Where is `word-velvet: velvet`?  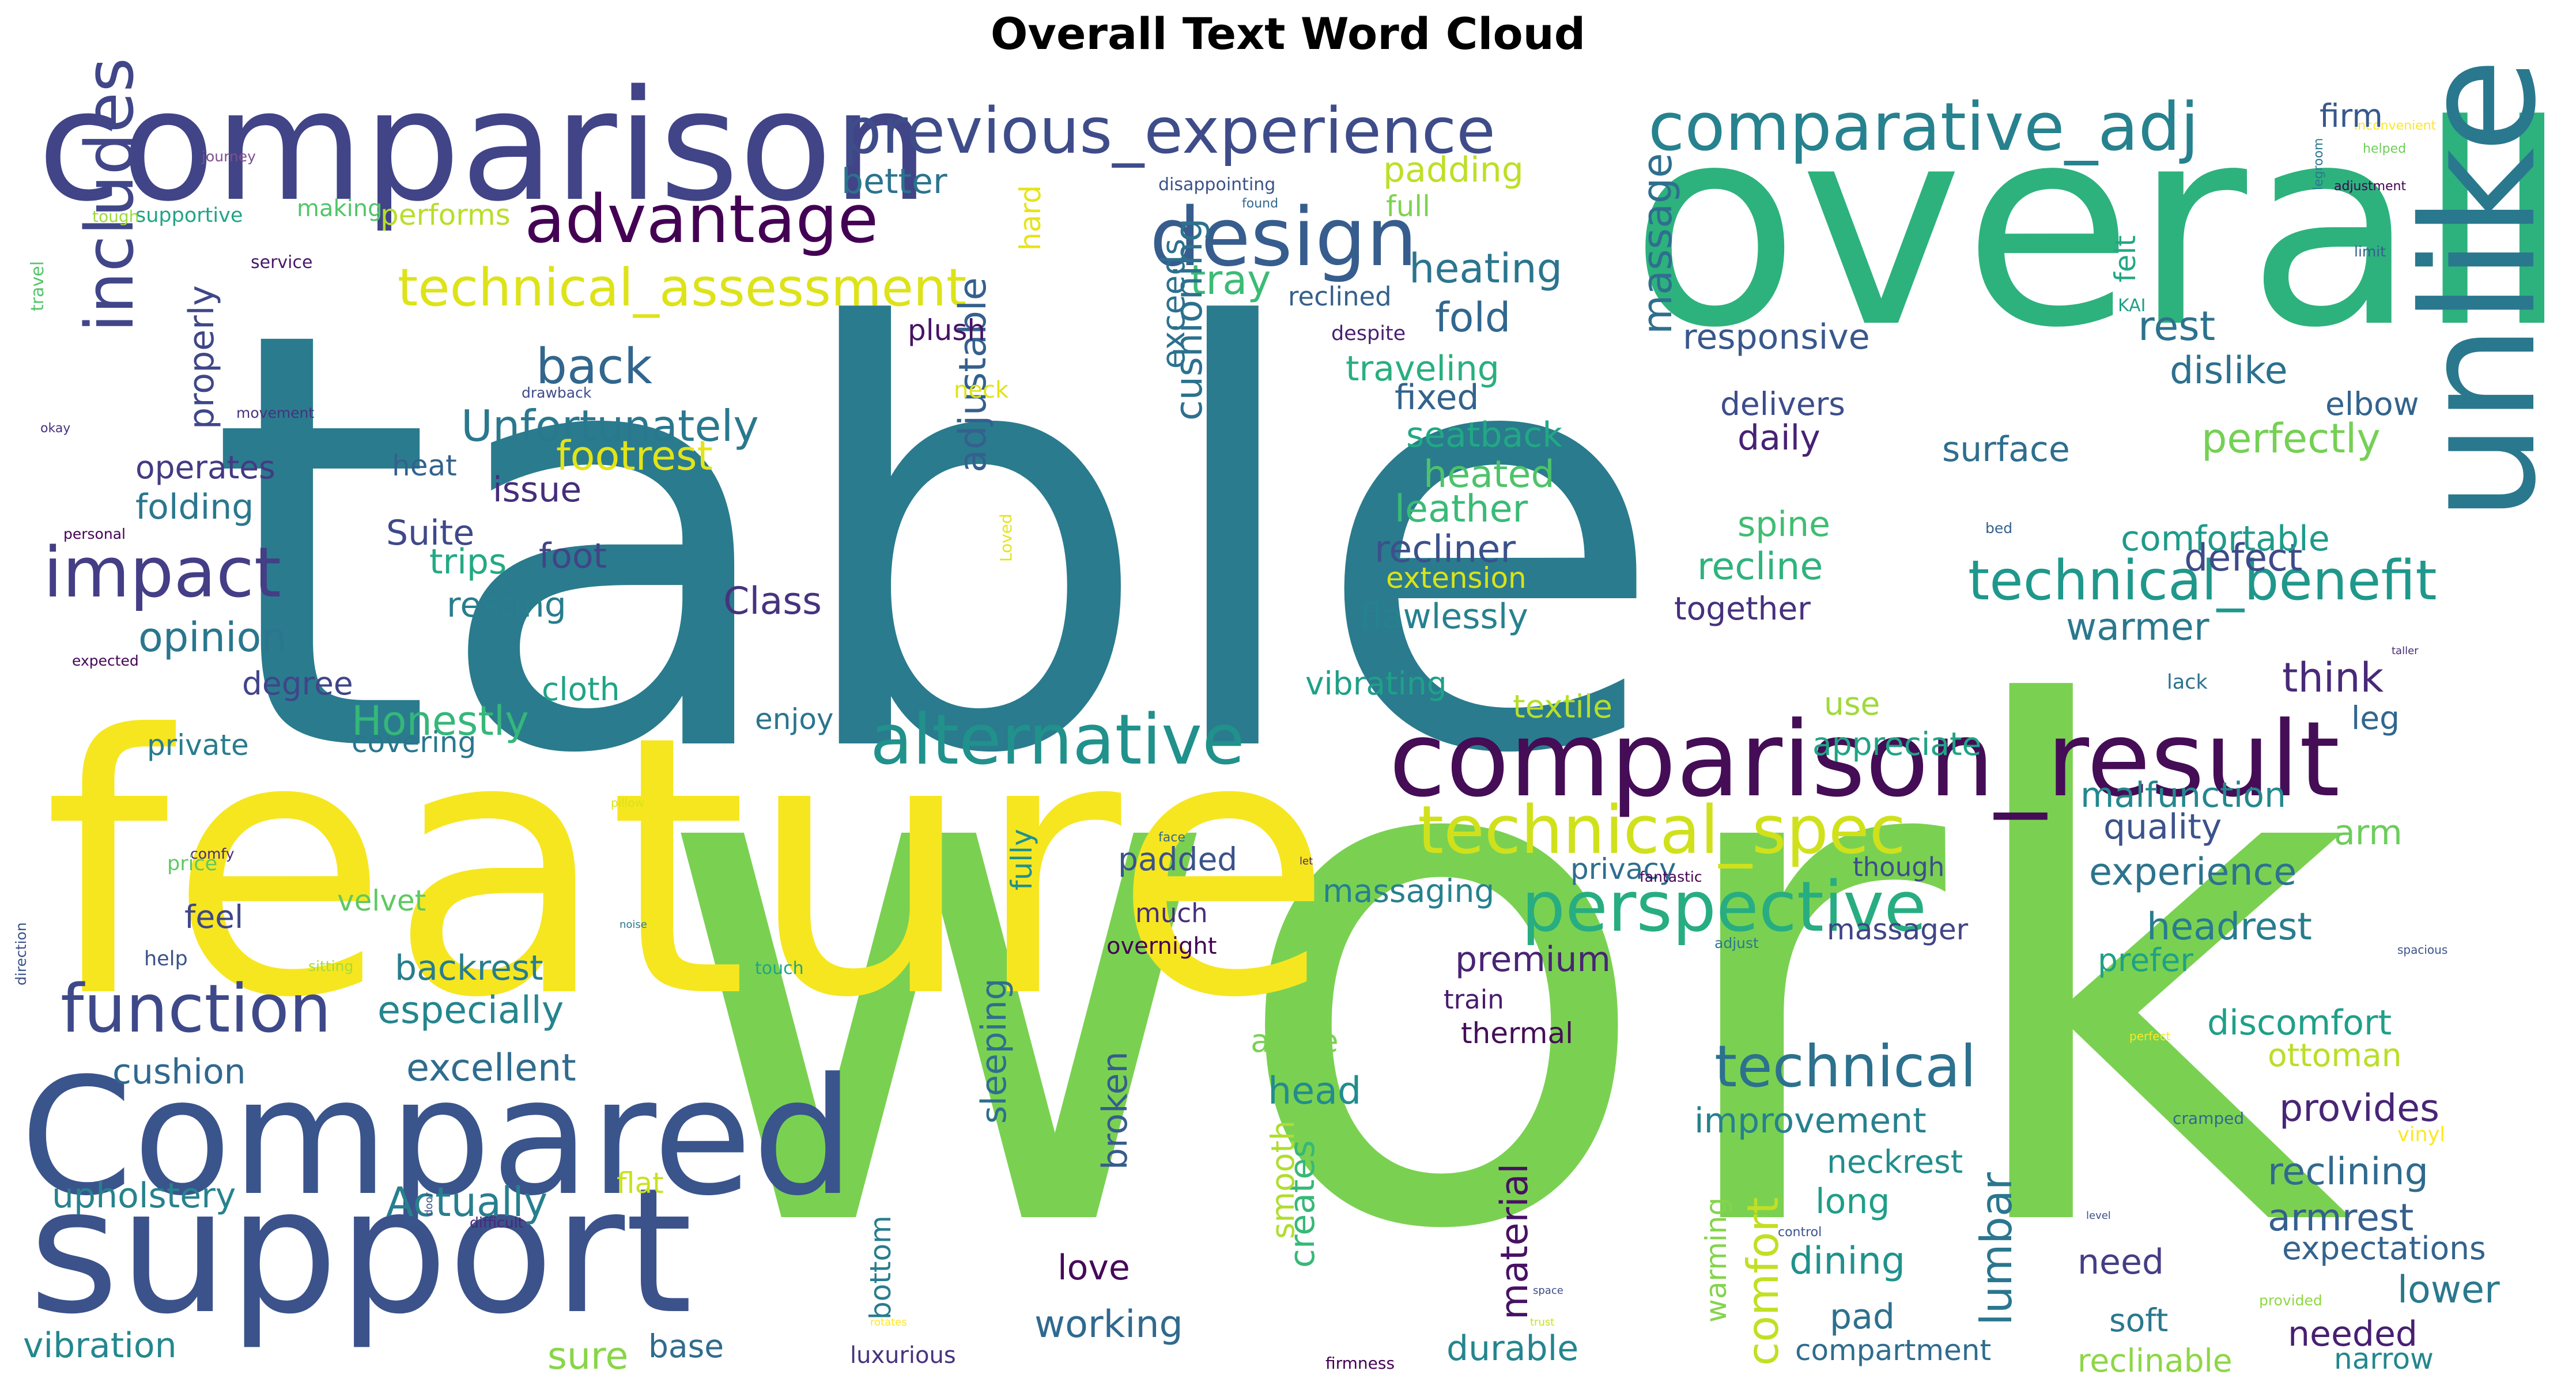 word-velvet: velvet is located at coordinates (381, 900).